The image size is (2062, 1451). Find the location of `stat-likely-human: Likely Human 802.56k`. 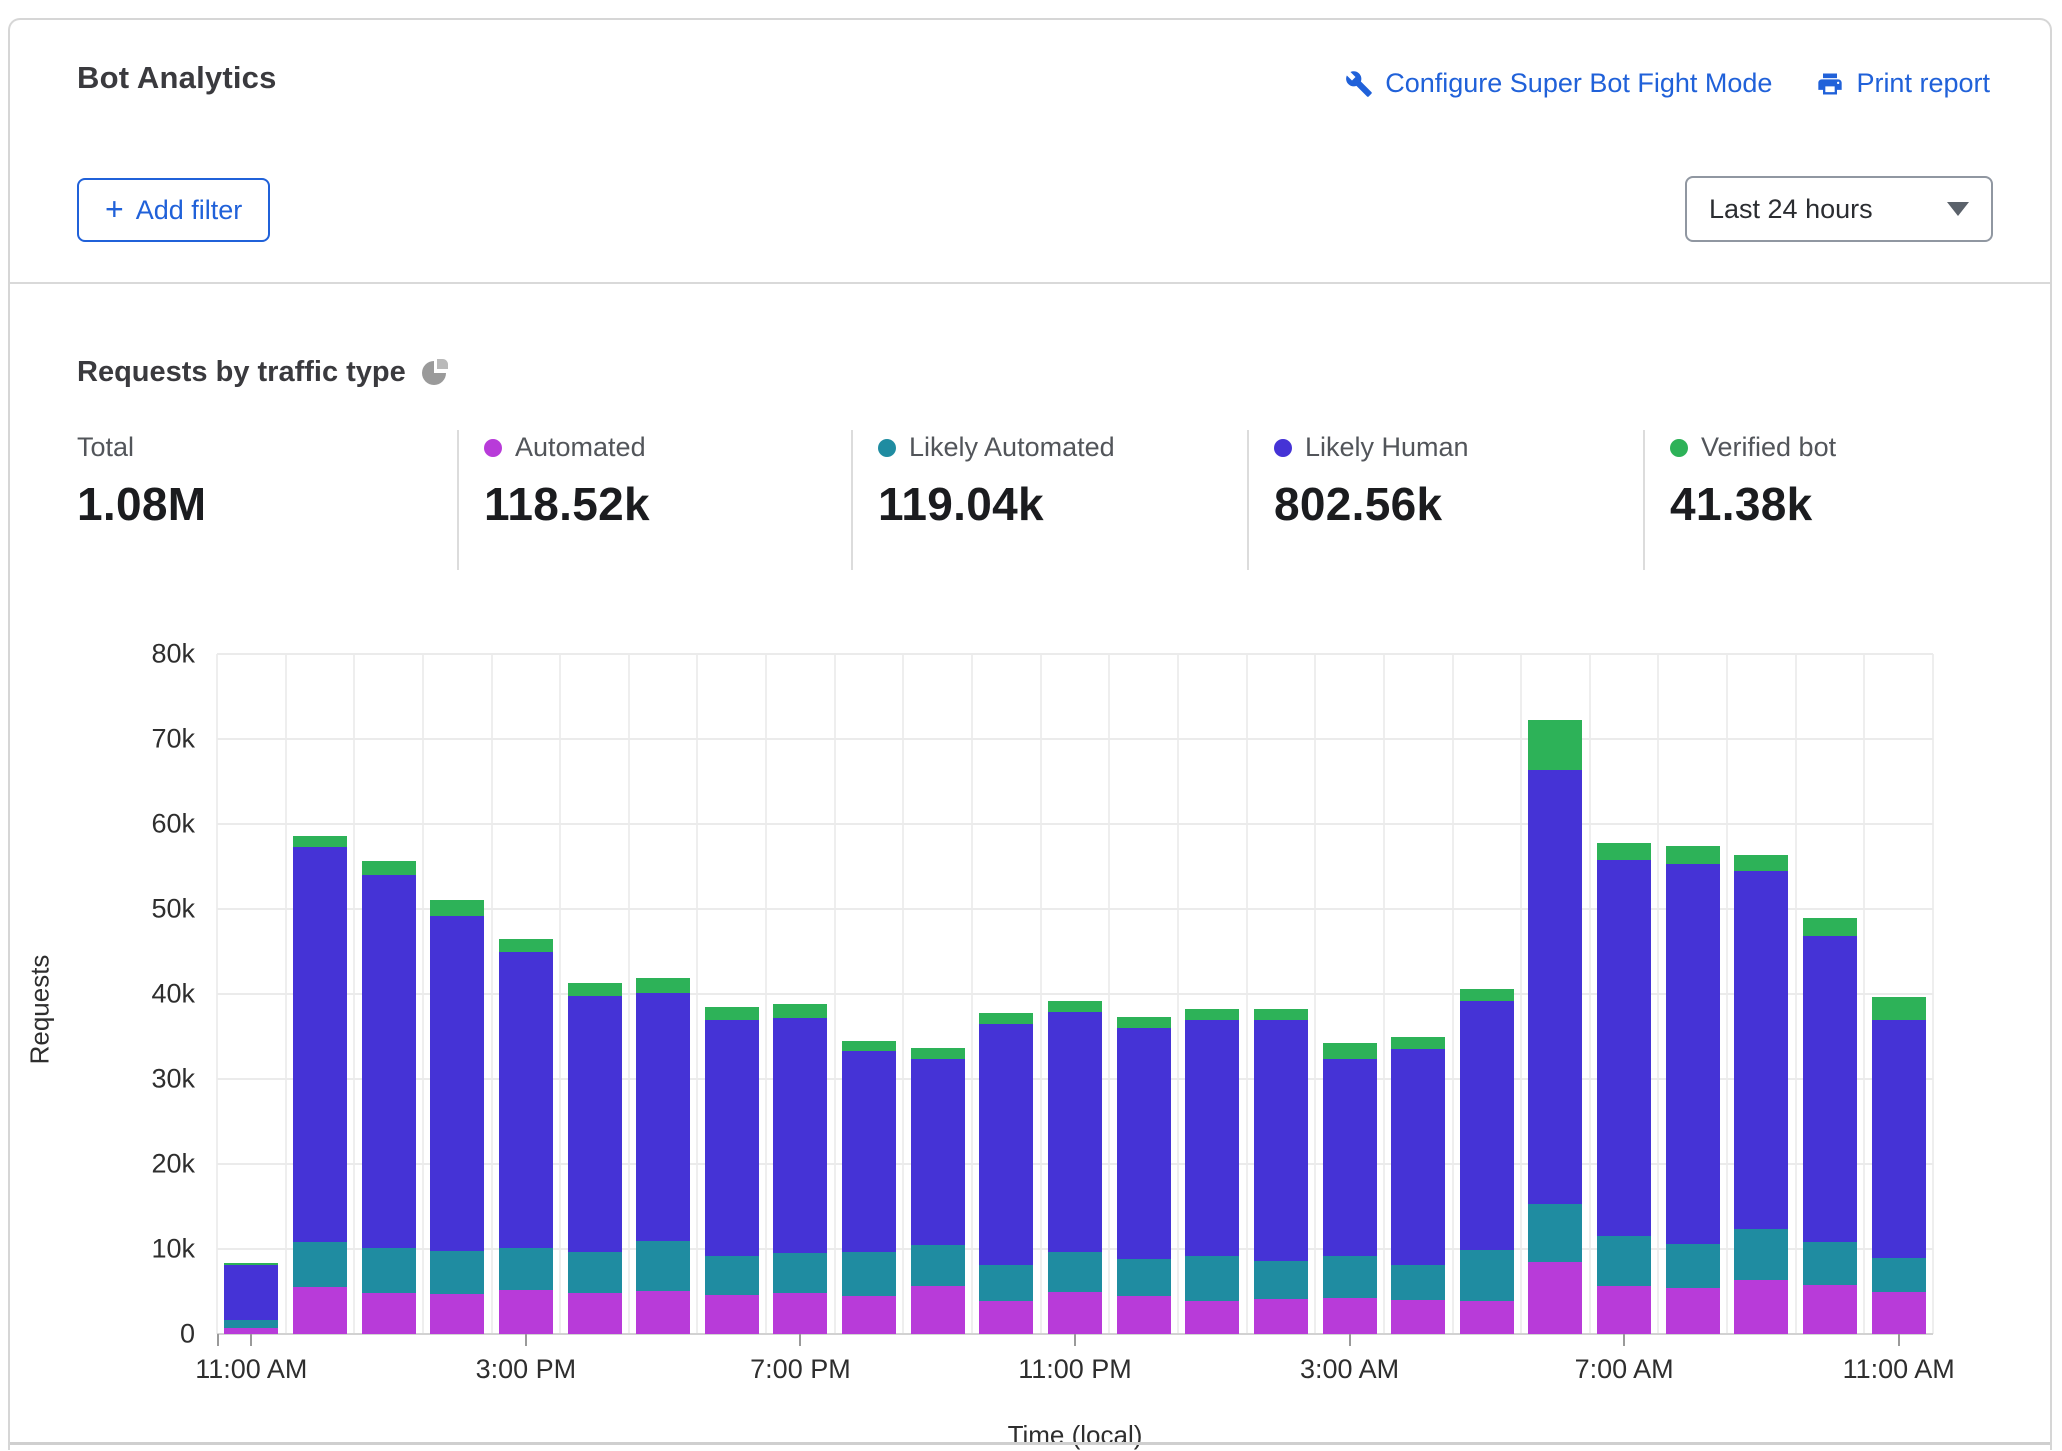

stat-likely-human: Likely Human 802.56k is located at coordinates (1371, 481).